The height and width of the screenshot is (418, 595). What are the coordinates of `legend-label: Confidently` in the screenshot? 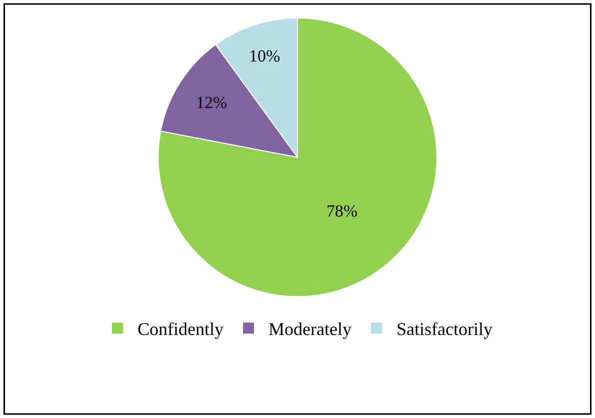 It's located at (181, 329).